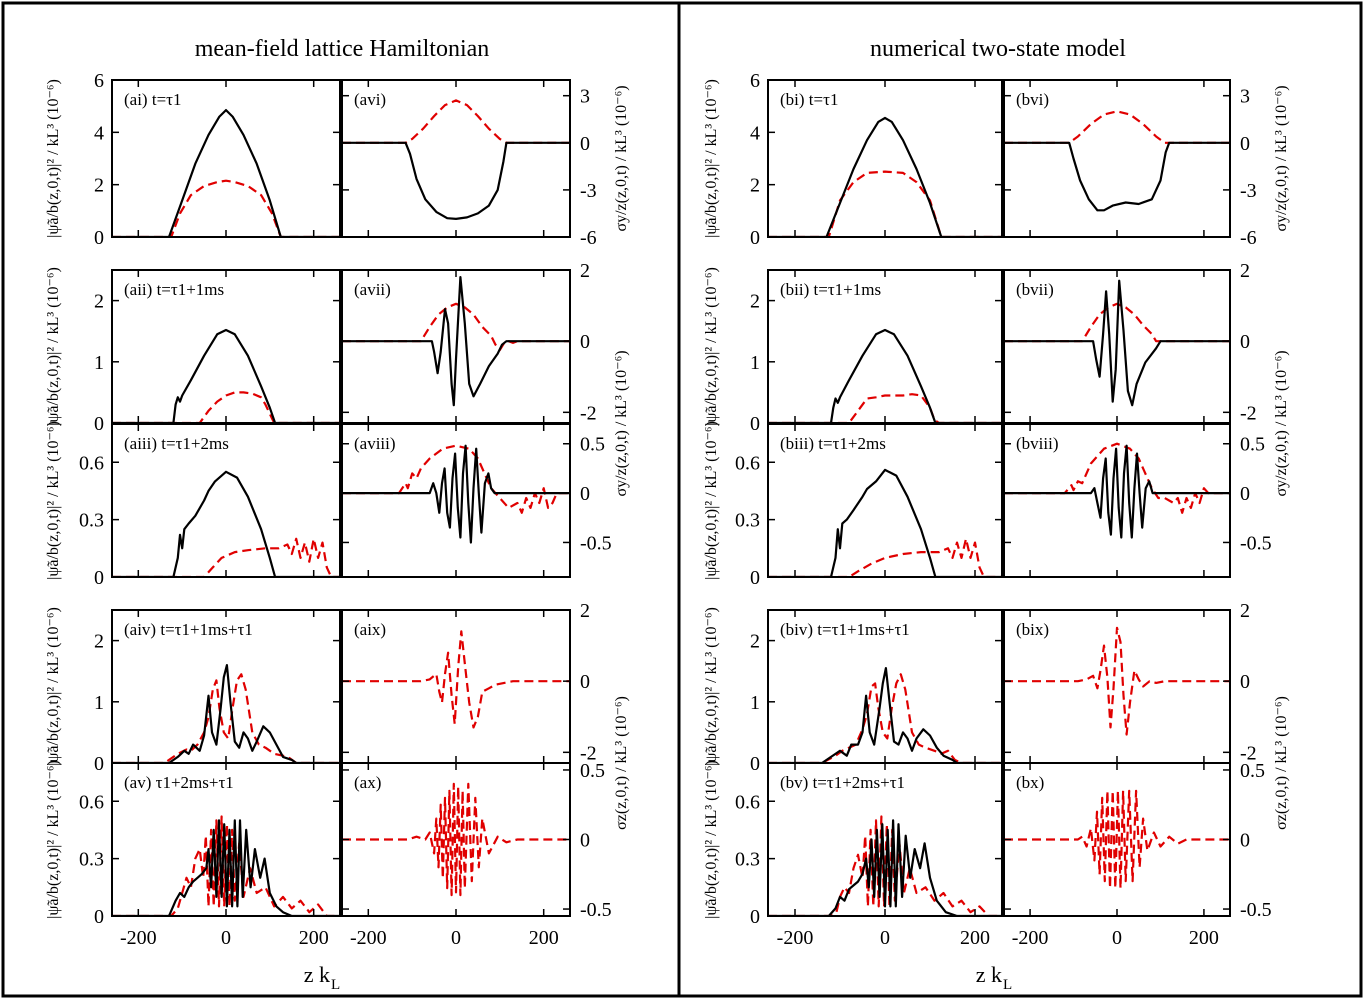 The width and height of the screenshot is (1366, 1001). I want to click on panel-label: (bix), so click(1032, 629).